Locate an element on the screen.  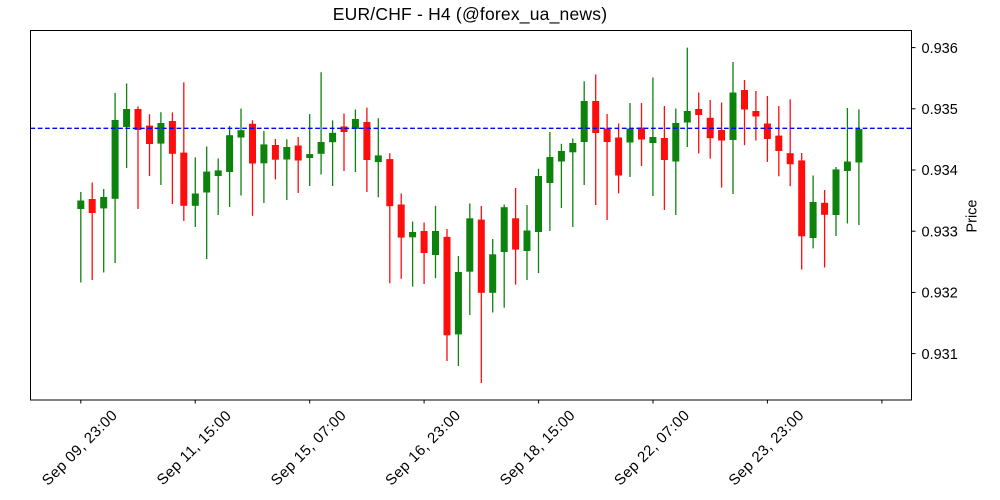
svg-text: 0.932 is located at coordinates (940, 294).